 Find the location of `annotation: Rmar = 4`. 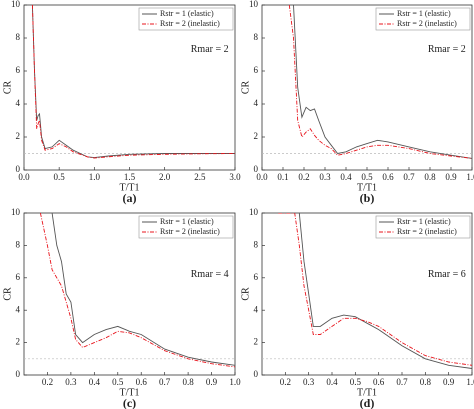

annotation: Rmar = 4 is located at coordinates (210, 274).